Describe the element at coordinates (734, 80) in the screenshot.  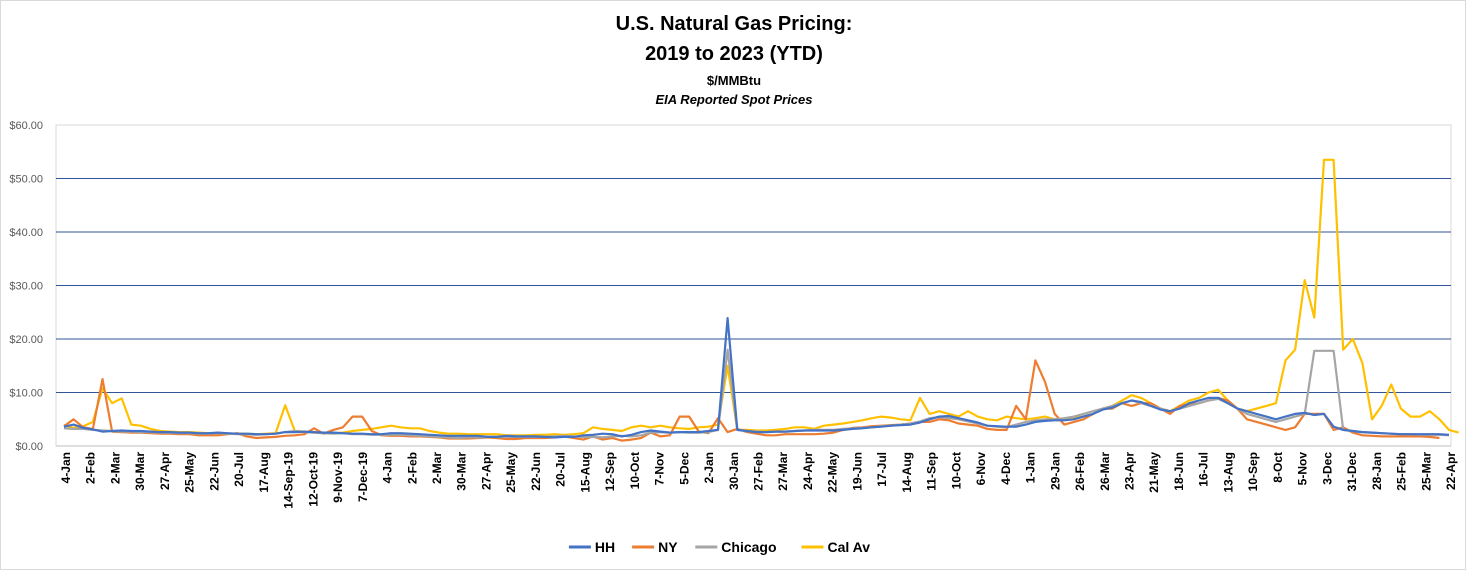
I see `chart-subtitle-units: $/MMBtu` at that location.